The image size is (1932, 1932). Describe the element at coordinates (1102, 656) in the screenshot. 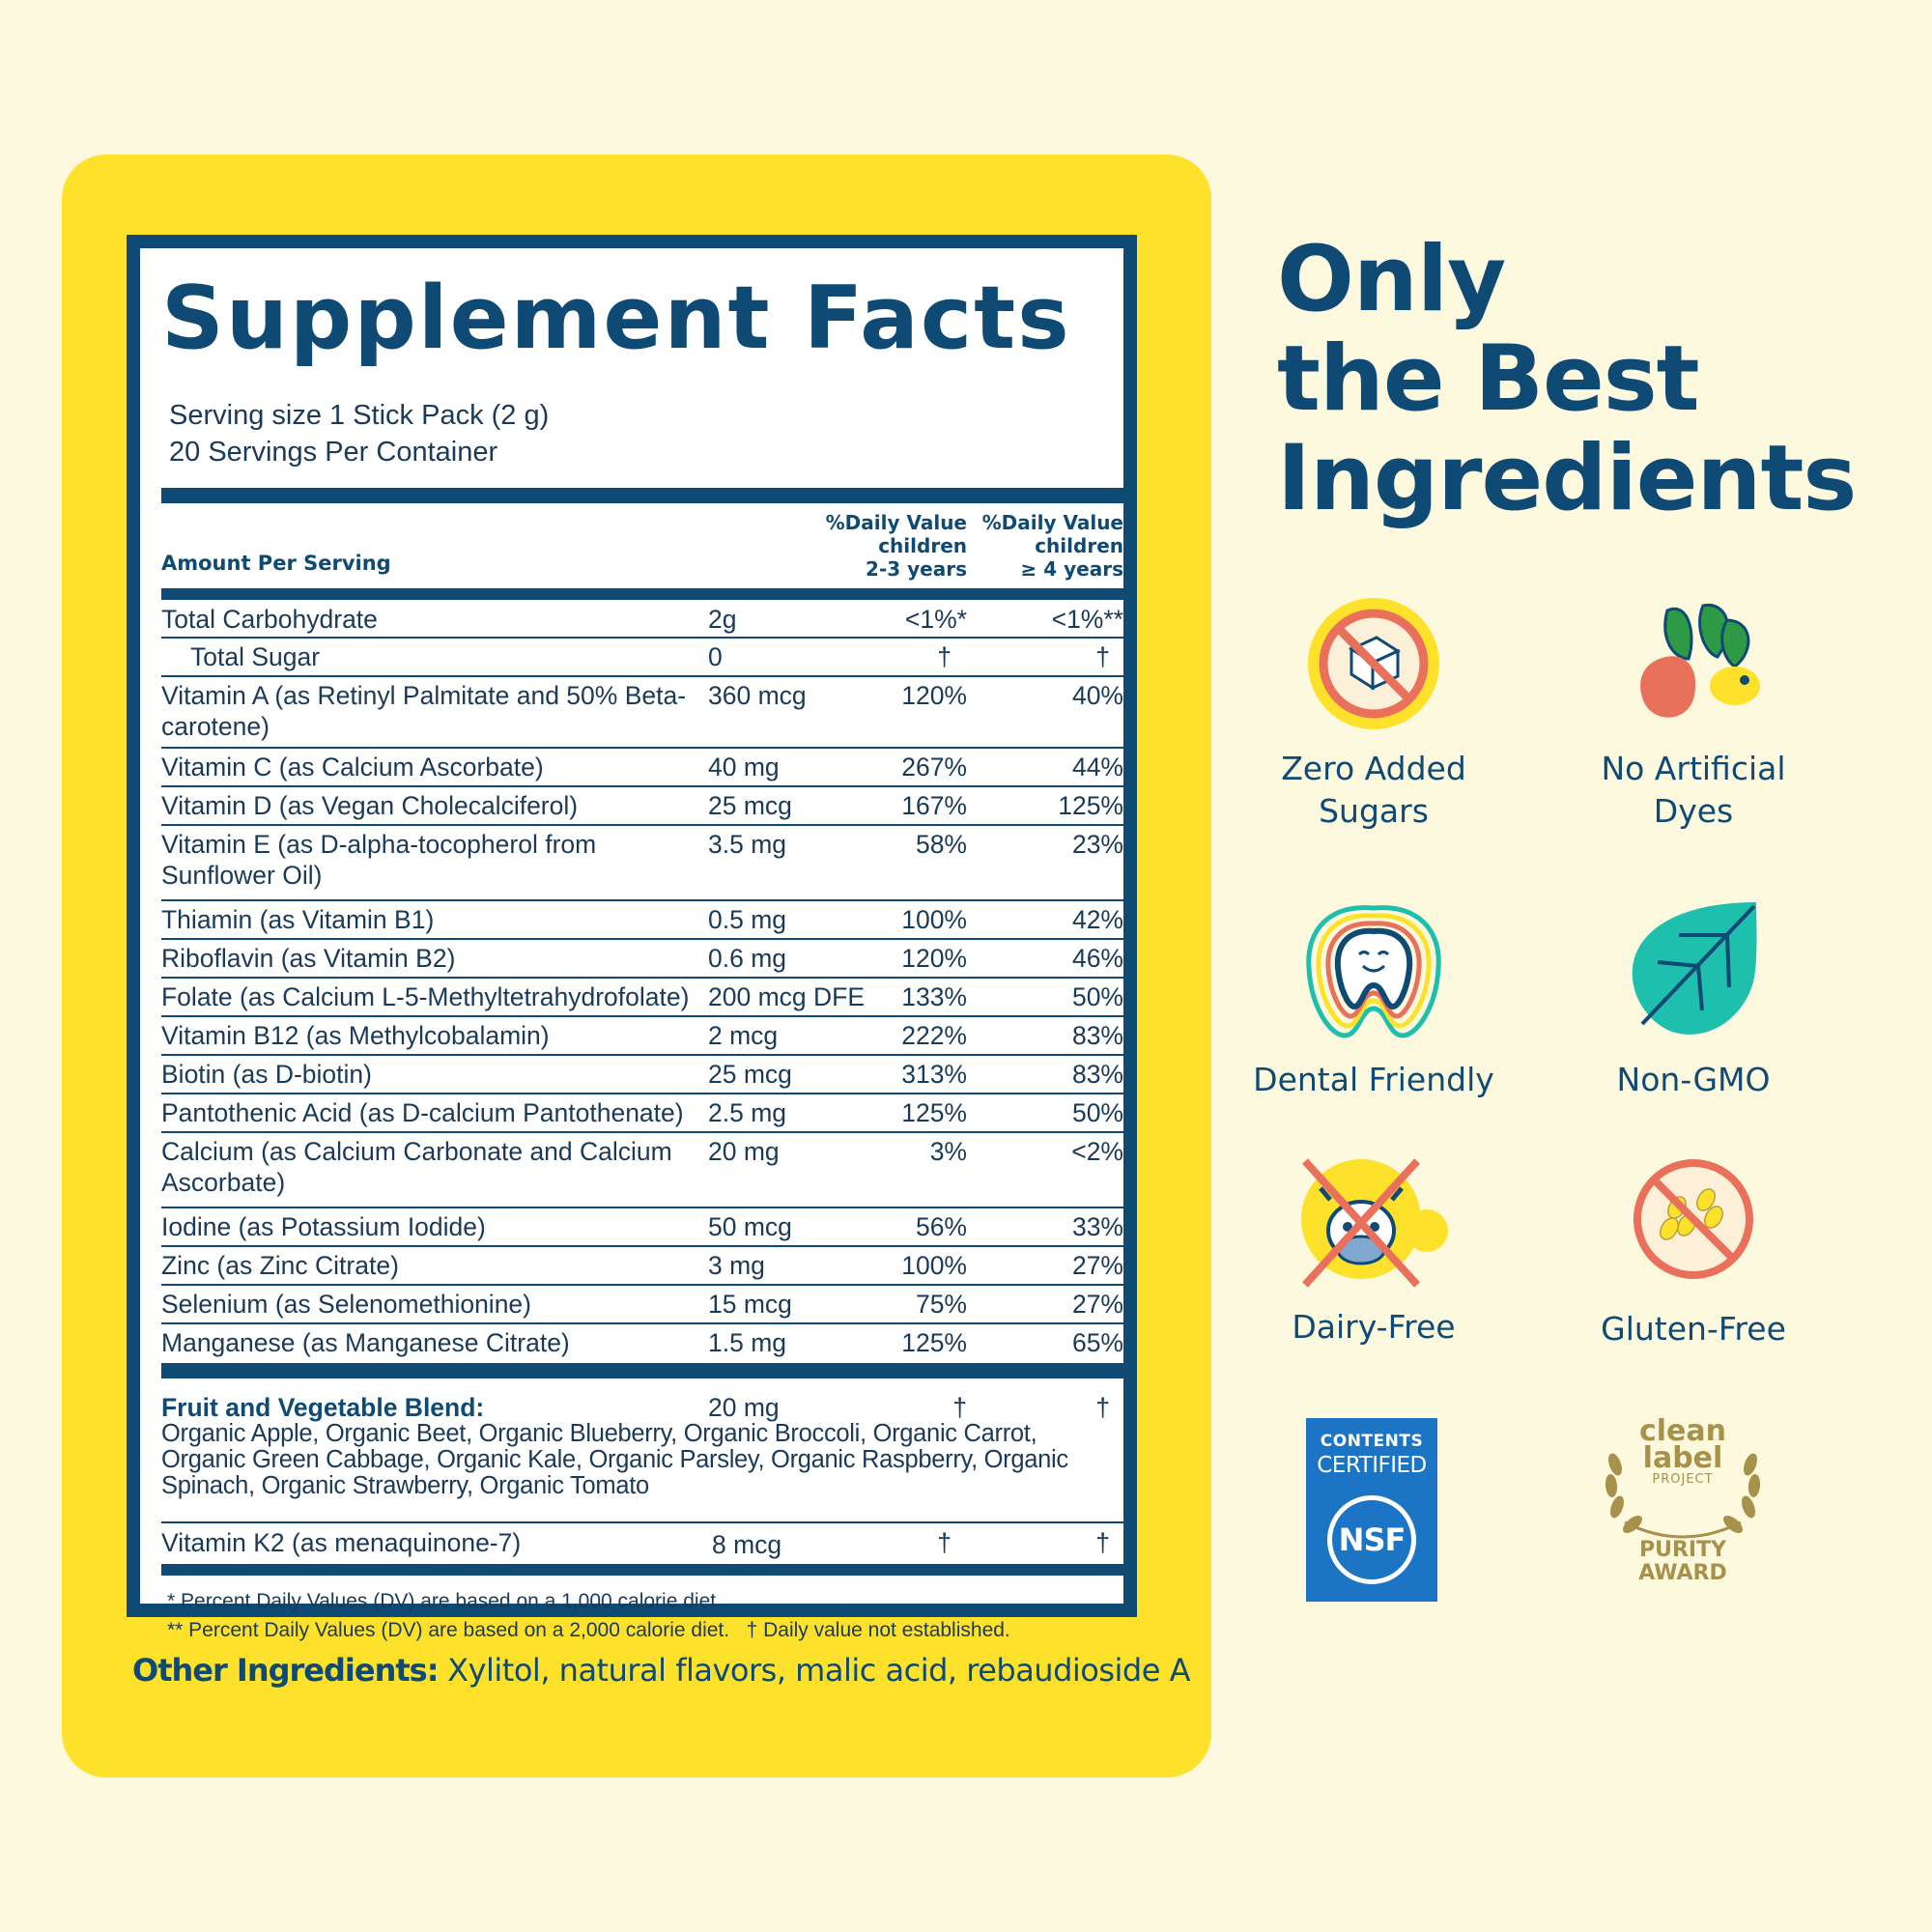

I see `nutrient-dv-4-years: †` at that location.